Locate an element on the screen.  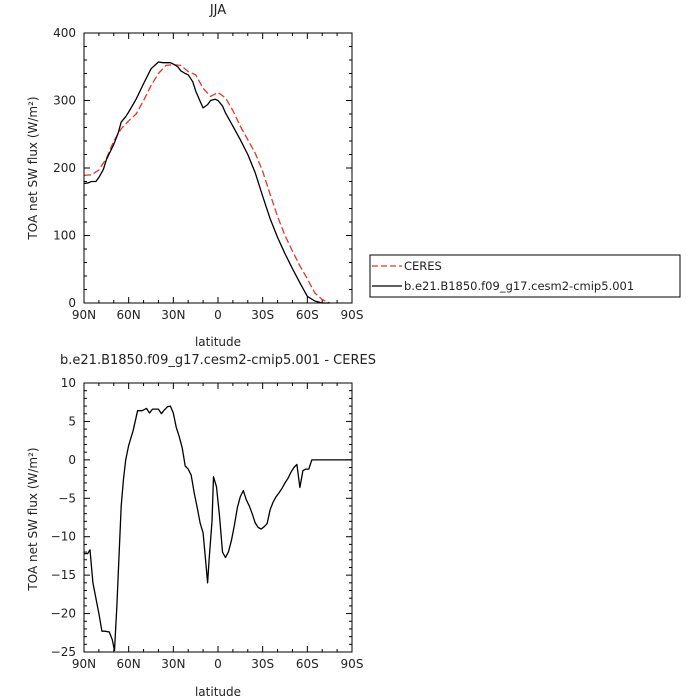
top-y-tick-label: 400 is located at coordinates (64, 33).